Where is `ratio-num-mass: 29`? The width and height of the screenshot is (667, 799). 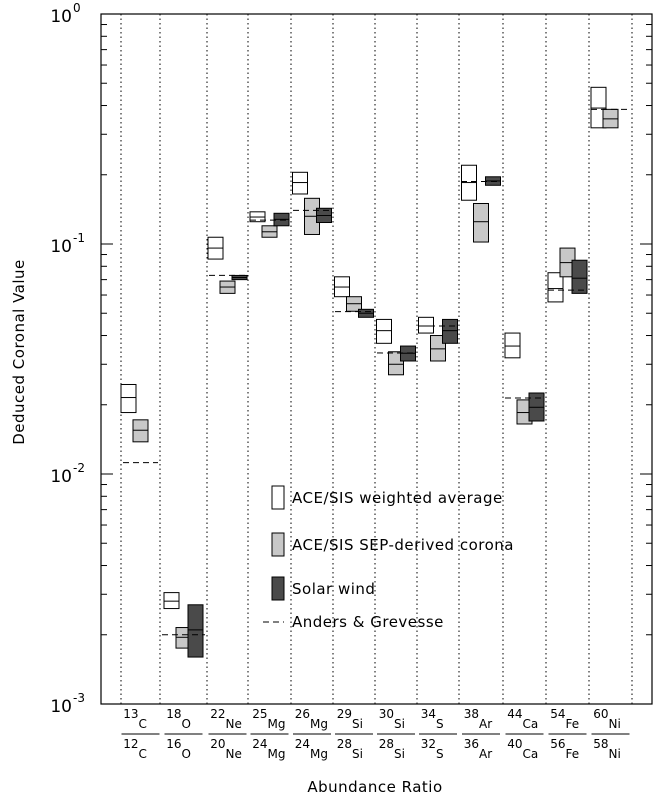
ratio-num-mass: 29 is located at coordinates (344, 714).